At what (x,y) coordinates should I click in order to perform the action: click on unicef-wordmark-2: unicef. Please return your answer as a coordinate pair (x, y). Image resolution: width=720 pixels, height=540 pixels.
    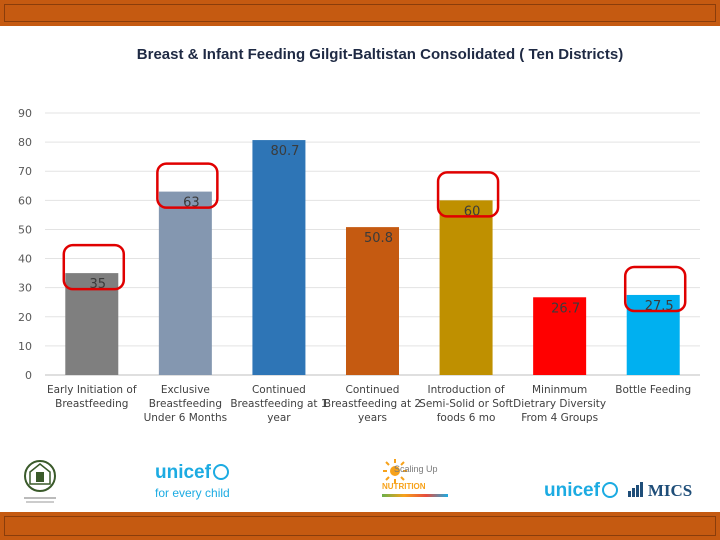
    Looking at the image, I should click on (572, 490).